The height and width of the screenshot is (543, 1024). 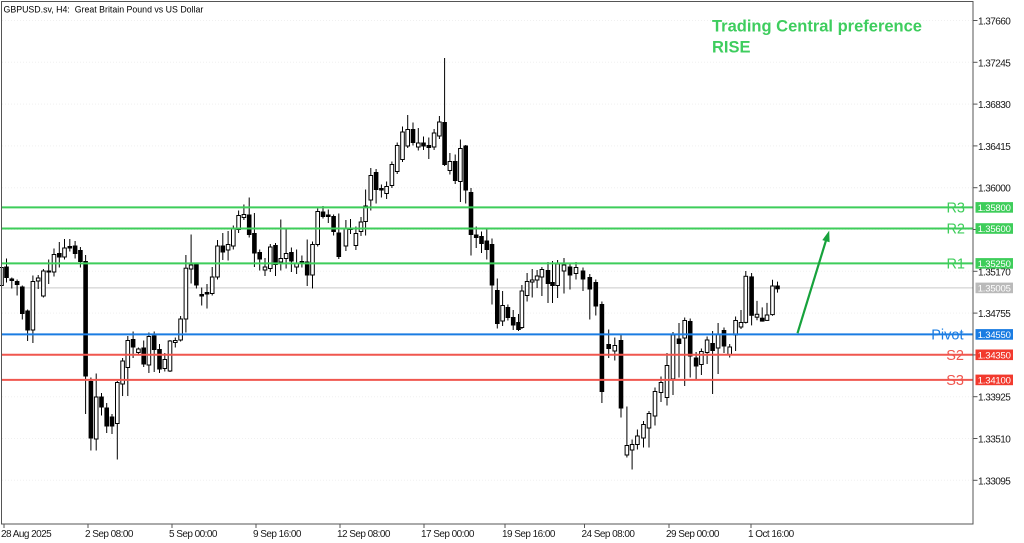 I want to click on svg-text: 12 Sep 08:00, so click(x=364, y=534).